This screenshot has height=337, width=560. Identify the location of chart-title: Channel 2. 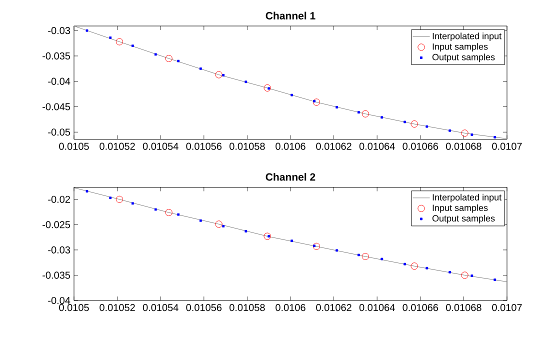
(291, 177).